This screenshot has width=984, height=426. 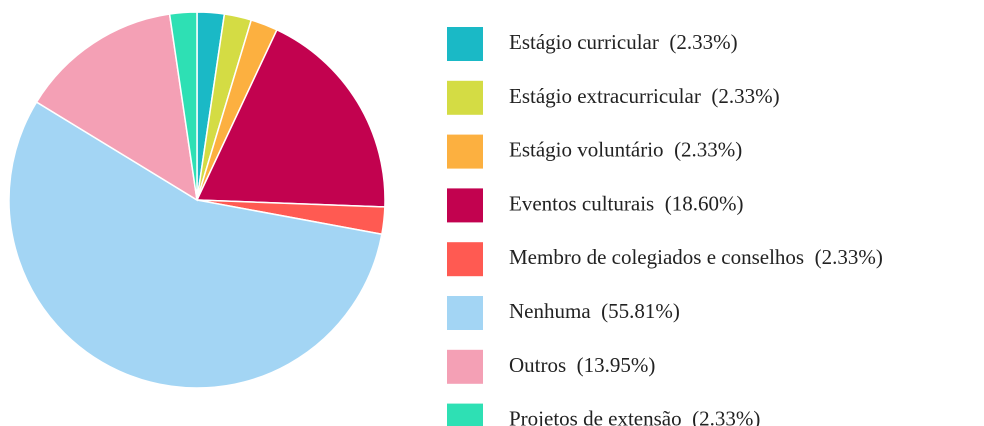 I want to click on legend-name: Outros, so click(x=537, y=365).